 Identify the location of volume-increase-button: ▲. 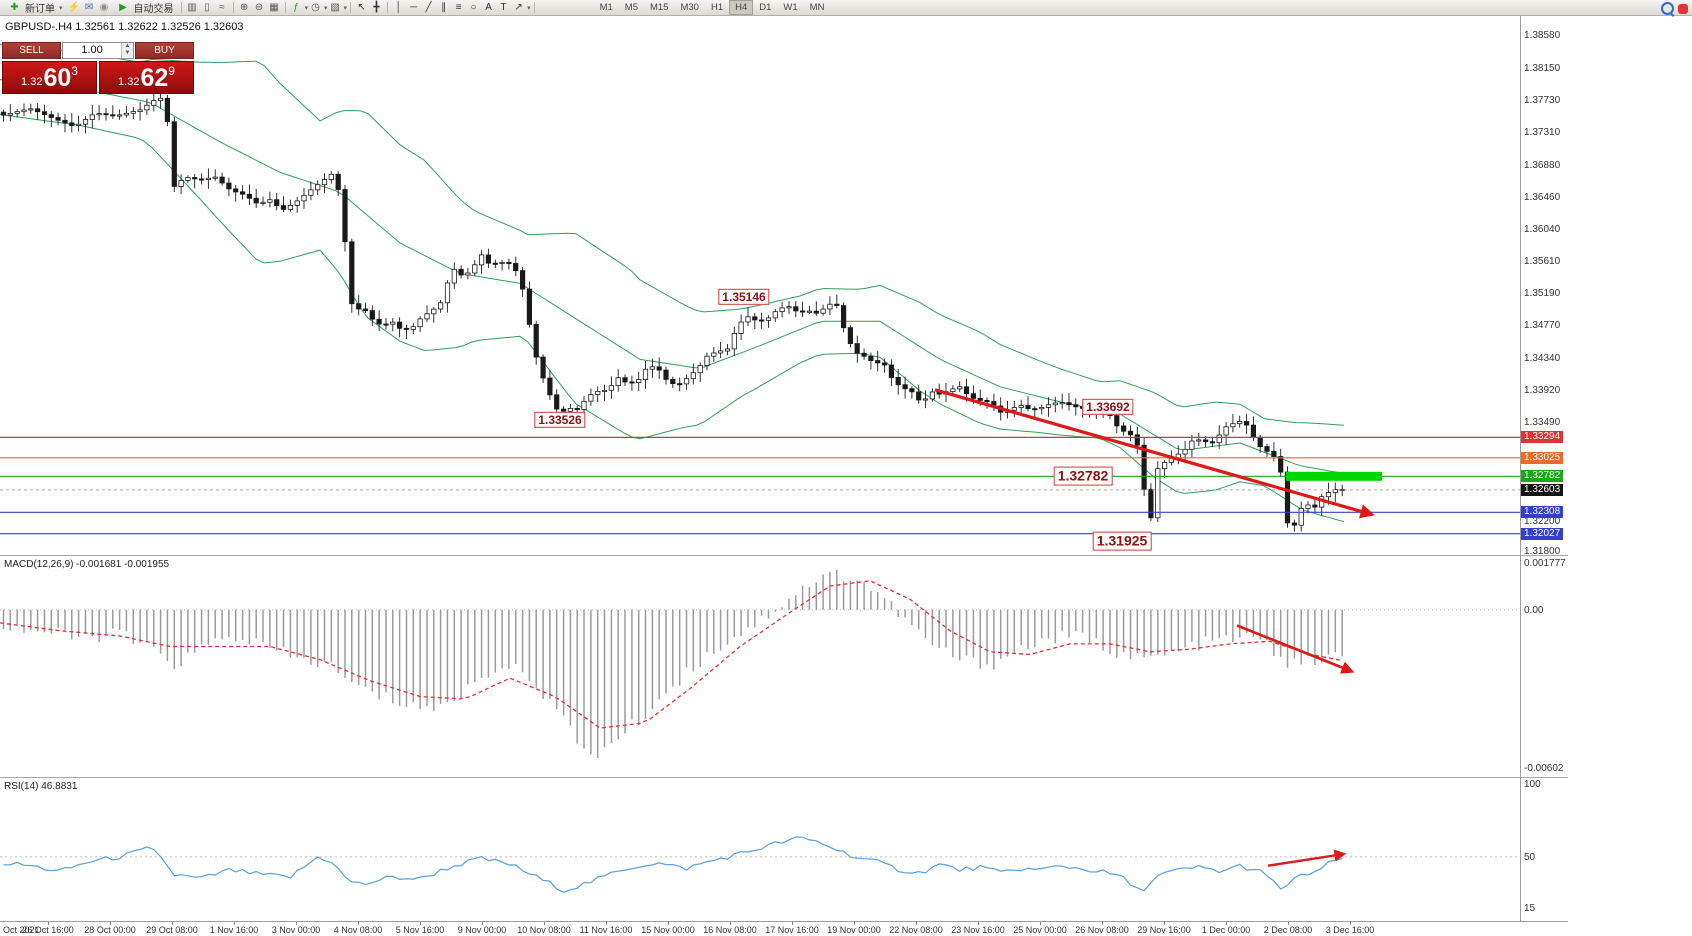
(127, 46).